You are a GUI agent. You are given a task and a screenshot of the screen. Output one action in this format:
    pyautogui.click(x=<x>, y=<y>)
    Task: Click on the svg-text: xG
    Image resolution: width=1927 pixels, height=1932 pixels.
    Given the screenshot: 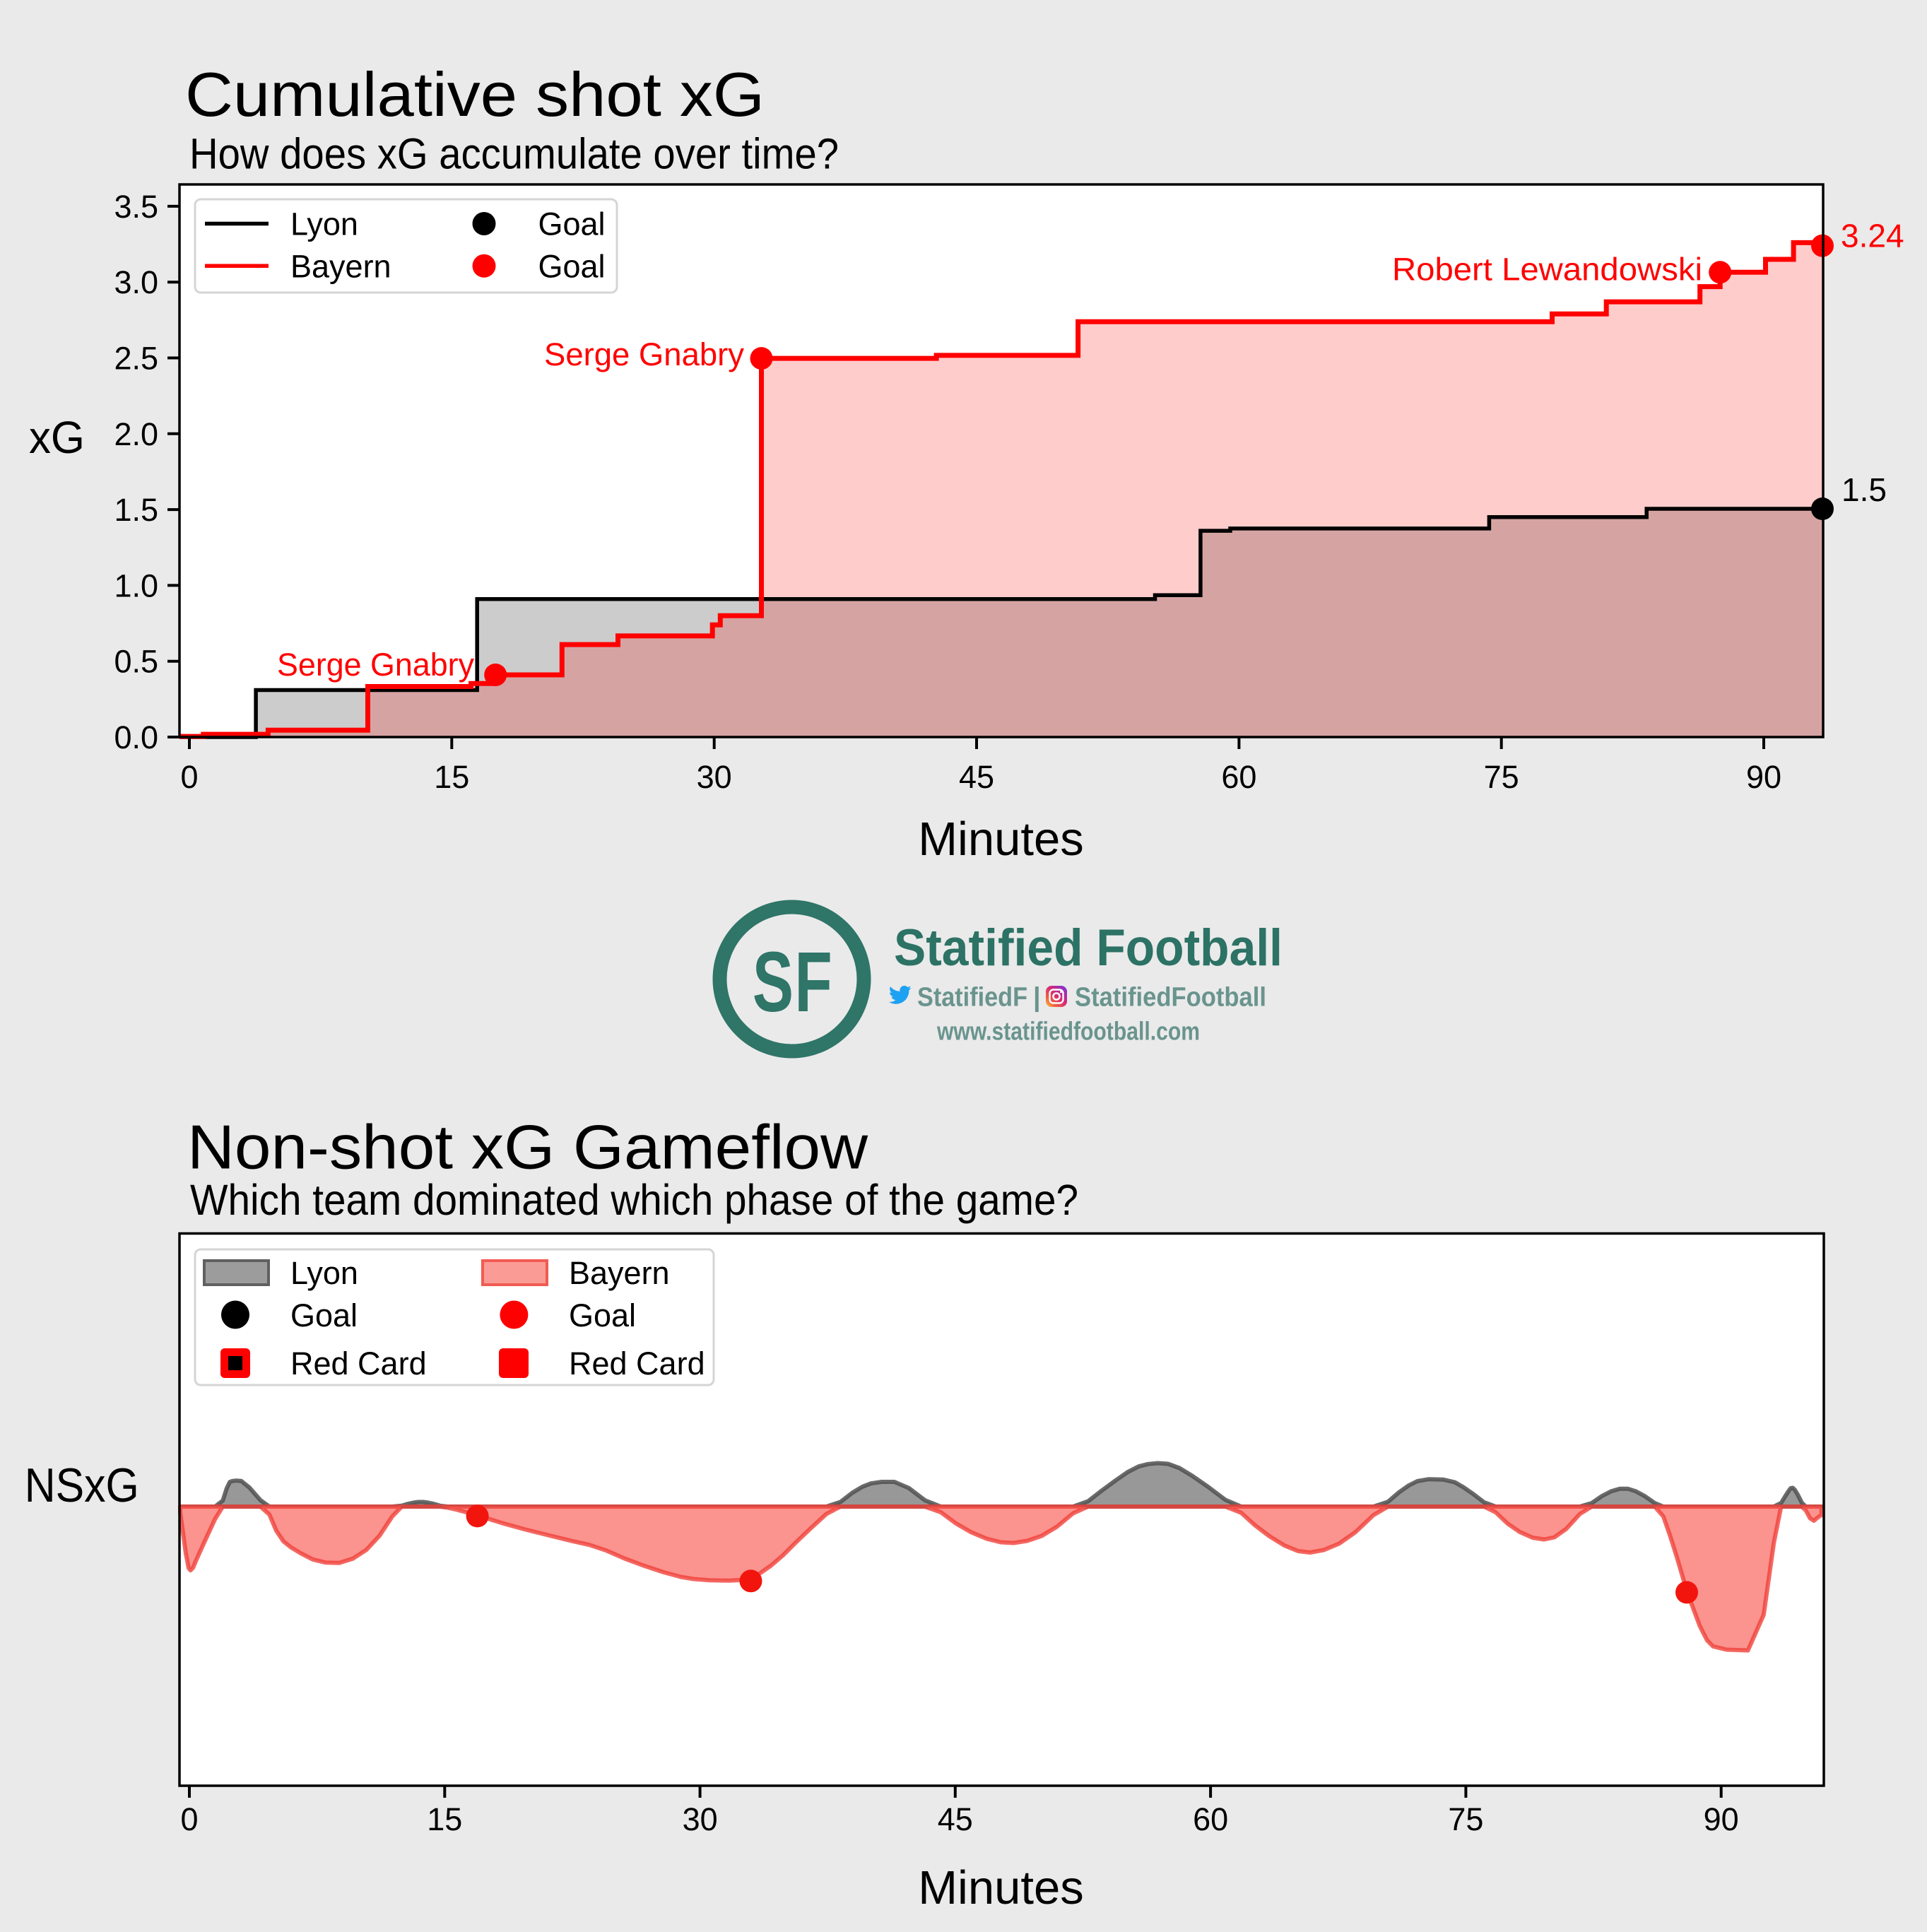 What is the action you would take?
    pyautogui.click(x=57, y=437)
    